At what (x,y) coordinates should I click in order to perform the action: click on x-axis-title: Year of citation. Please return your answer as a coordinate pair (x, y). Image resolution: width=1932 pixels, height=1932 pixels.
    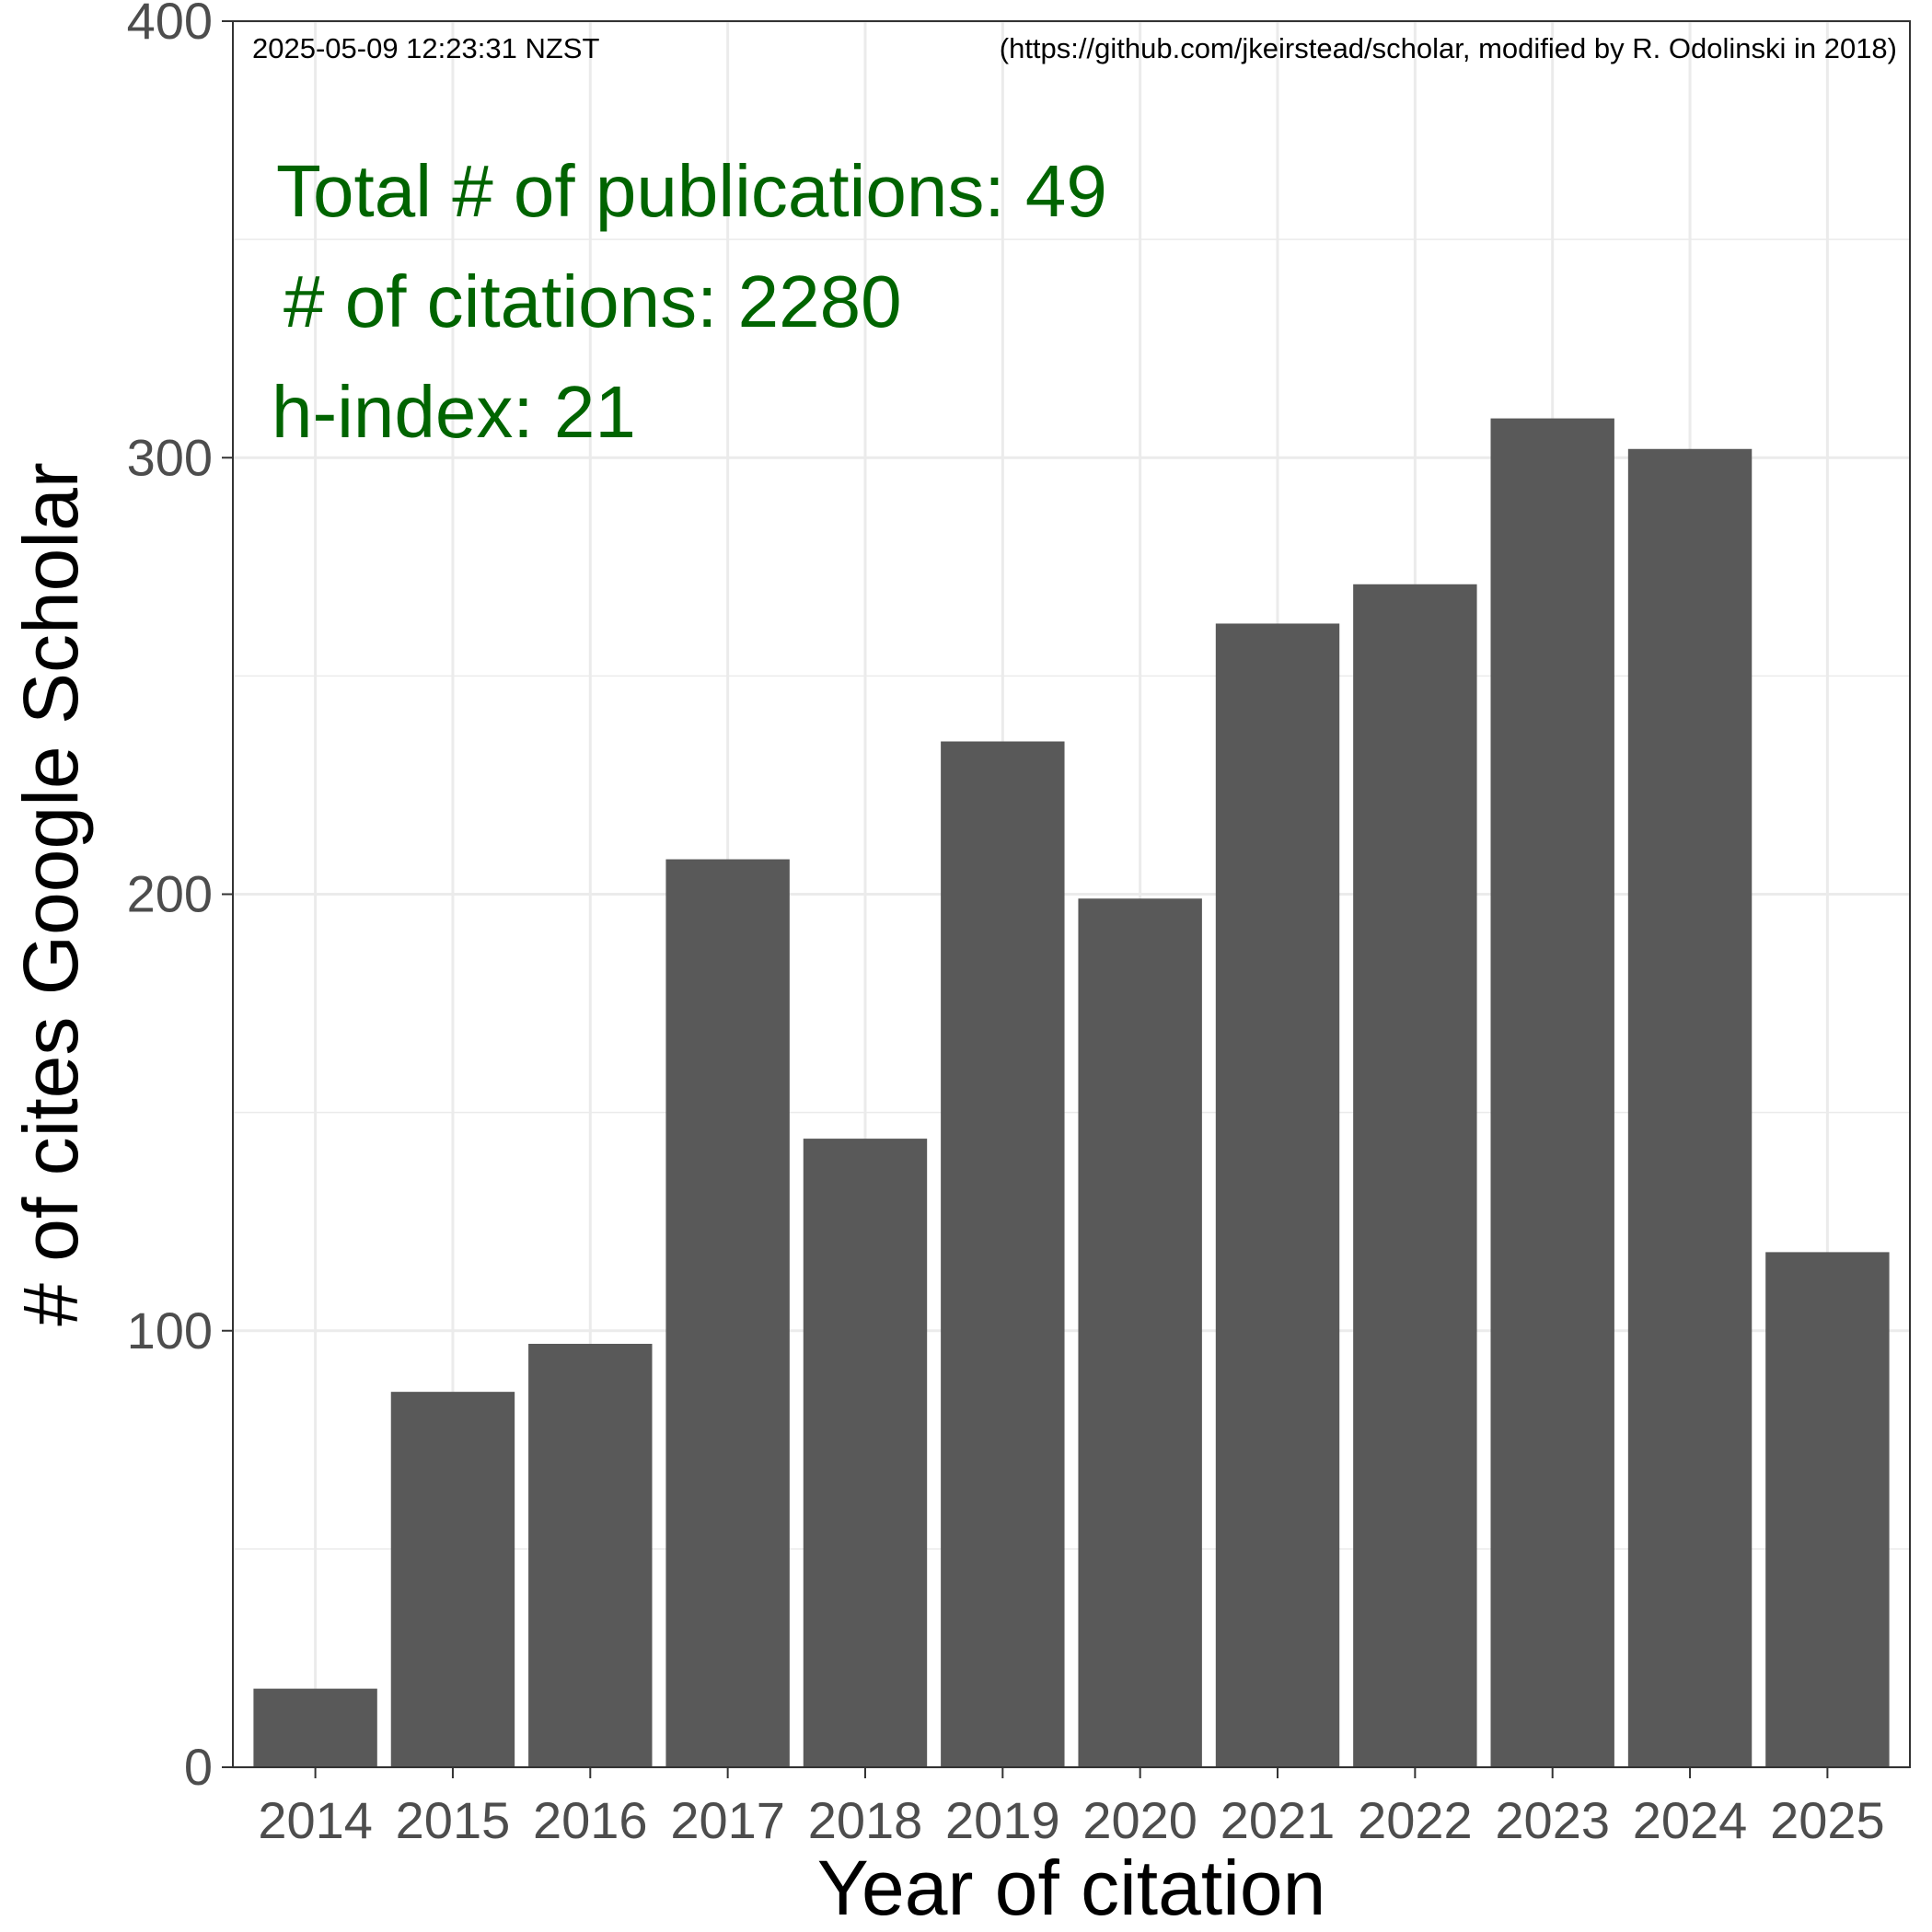
    Looking at the image, I should click on (1072, 1888).